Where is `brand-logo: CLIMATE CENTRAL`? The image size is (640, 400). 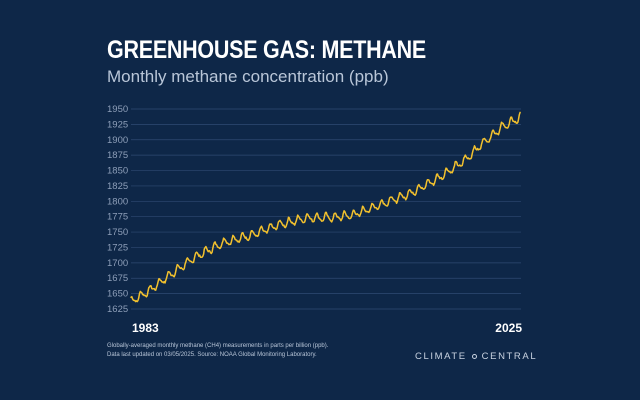
brand-logo: CLIMATE CENTRAL is located at coordinates (476, 356).